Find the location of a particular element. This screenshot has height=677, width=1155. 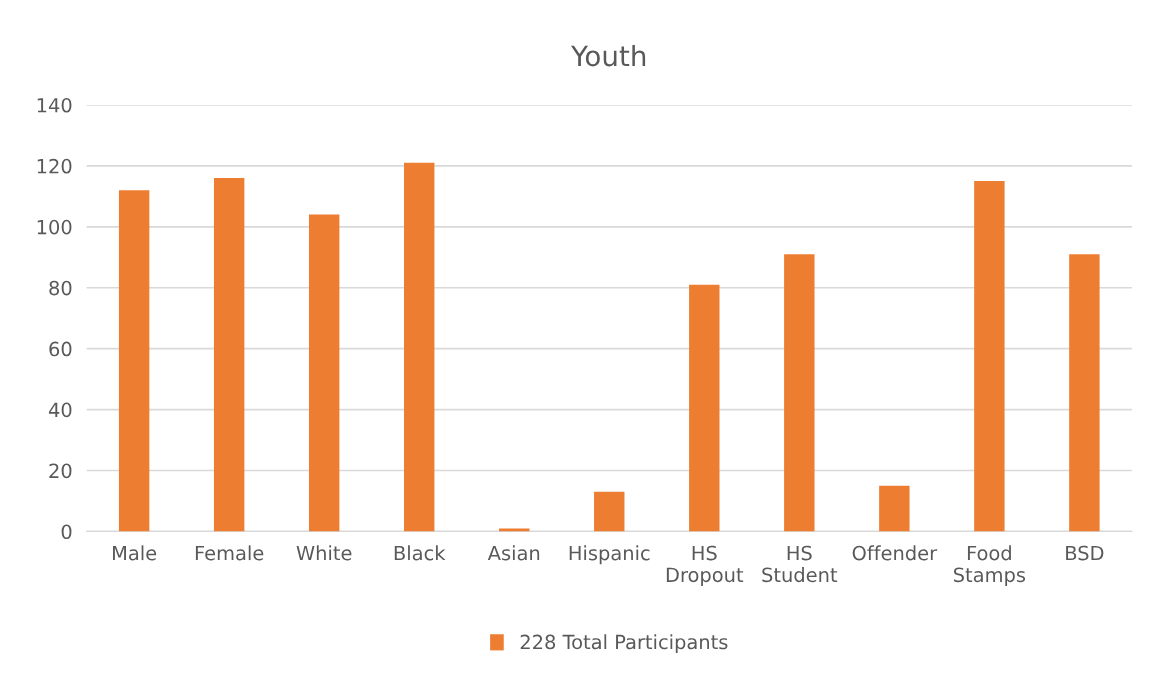

y-tick-label: 40 is located at coordinates (60, 410).